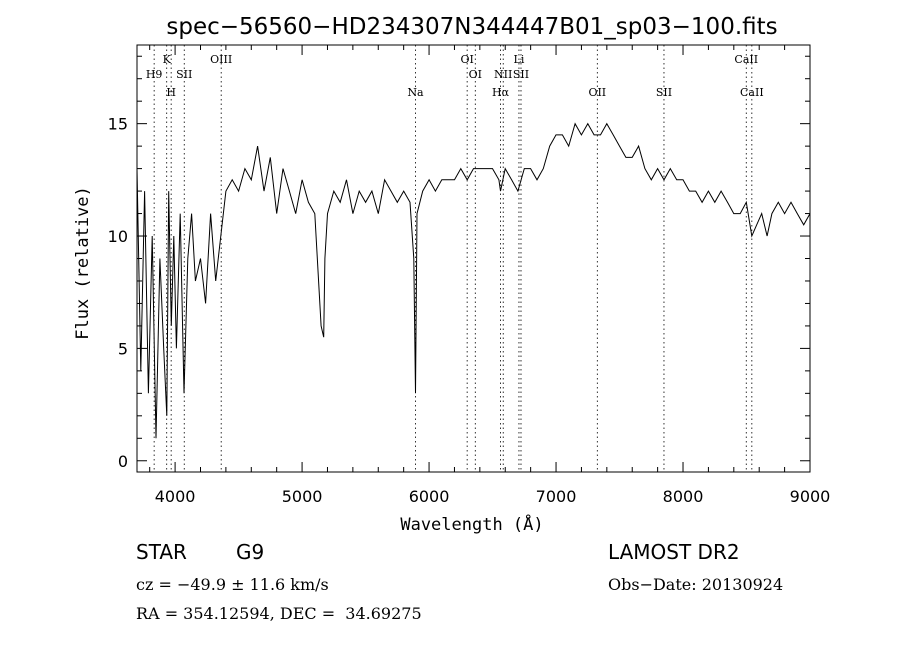 This screenshot has height=650, width=900. Describe the element at coordinates (696, 584) in the screenshot. I see `observation-date: Obs−Date: 20130924` at that location.